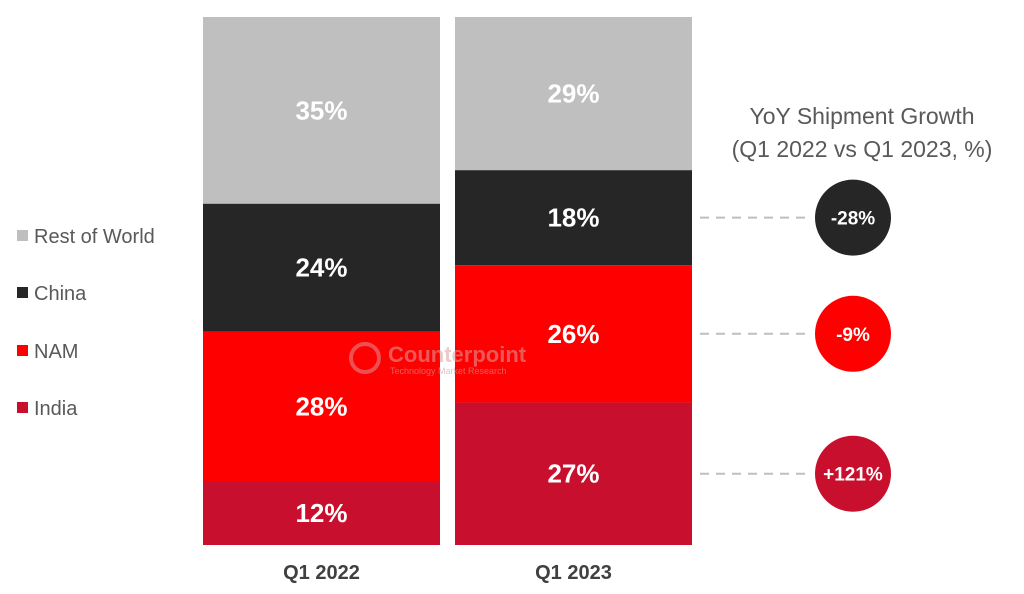  I want to click on bar-q1-2023-nam, so click(573, 334).